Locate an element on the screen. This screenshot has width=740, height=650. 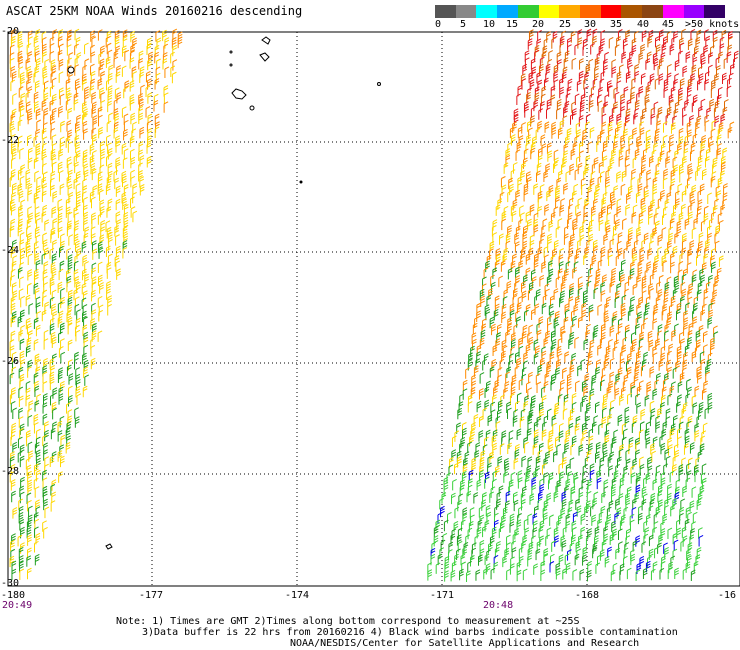
colorbar-label: 0 is located at coordinates (438, 24).